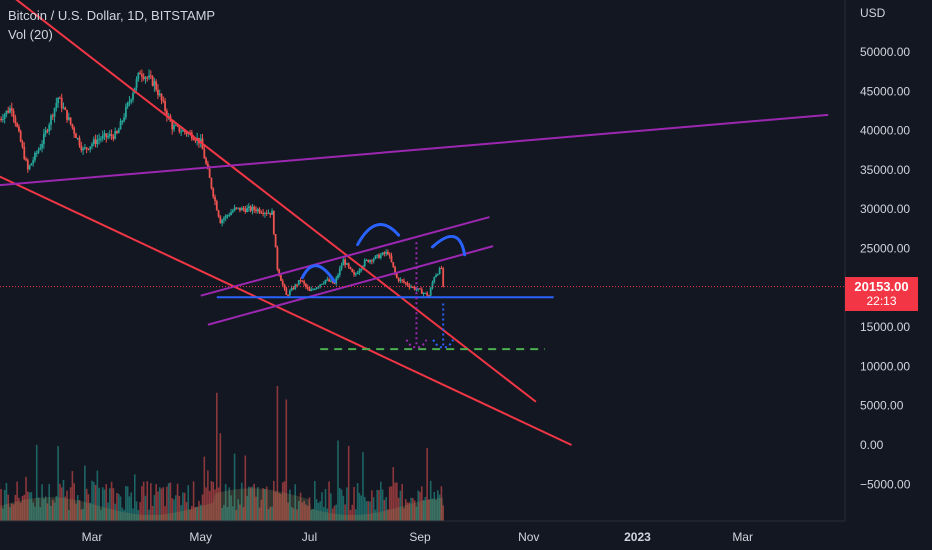  Describe the element at coordinates (222, 504) in the screenshot. I see `volume-ma-area` at that location.